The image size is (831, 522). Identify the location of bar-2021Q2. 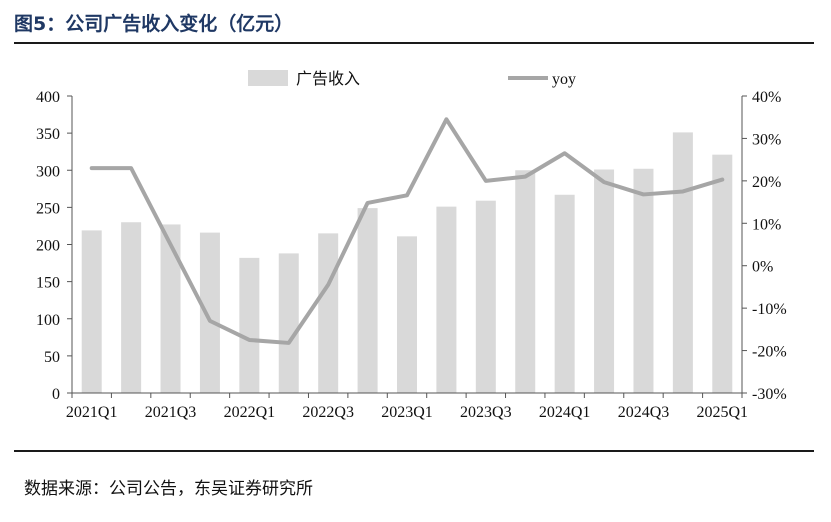
(131, 307).